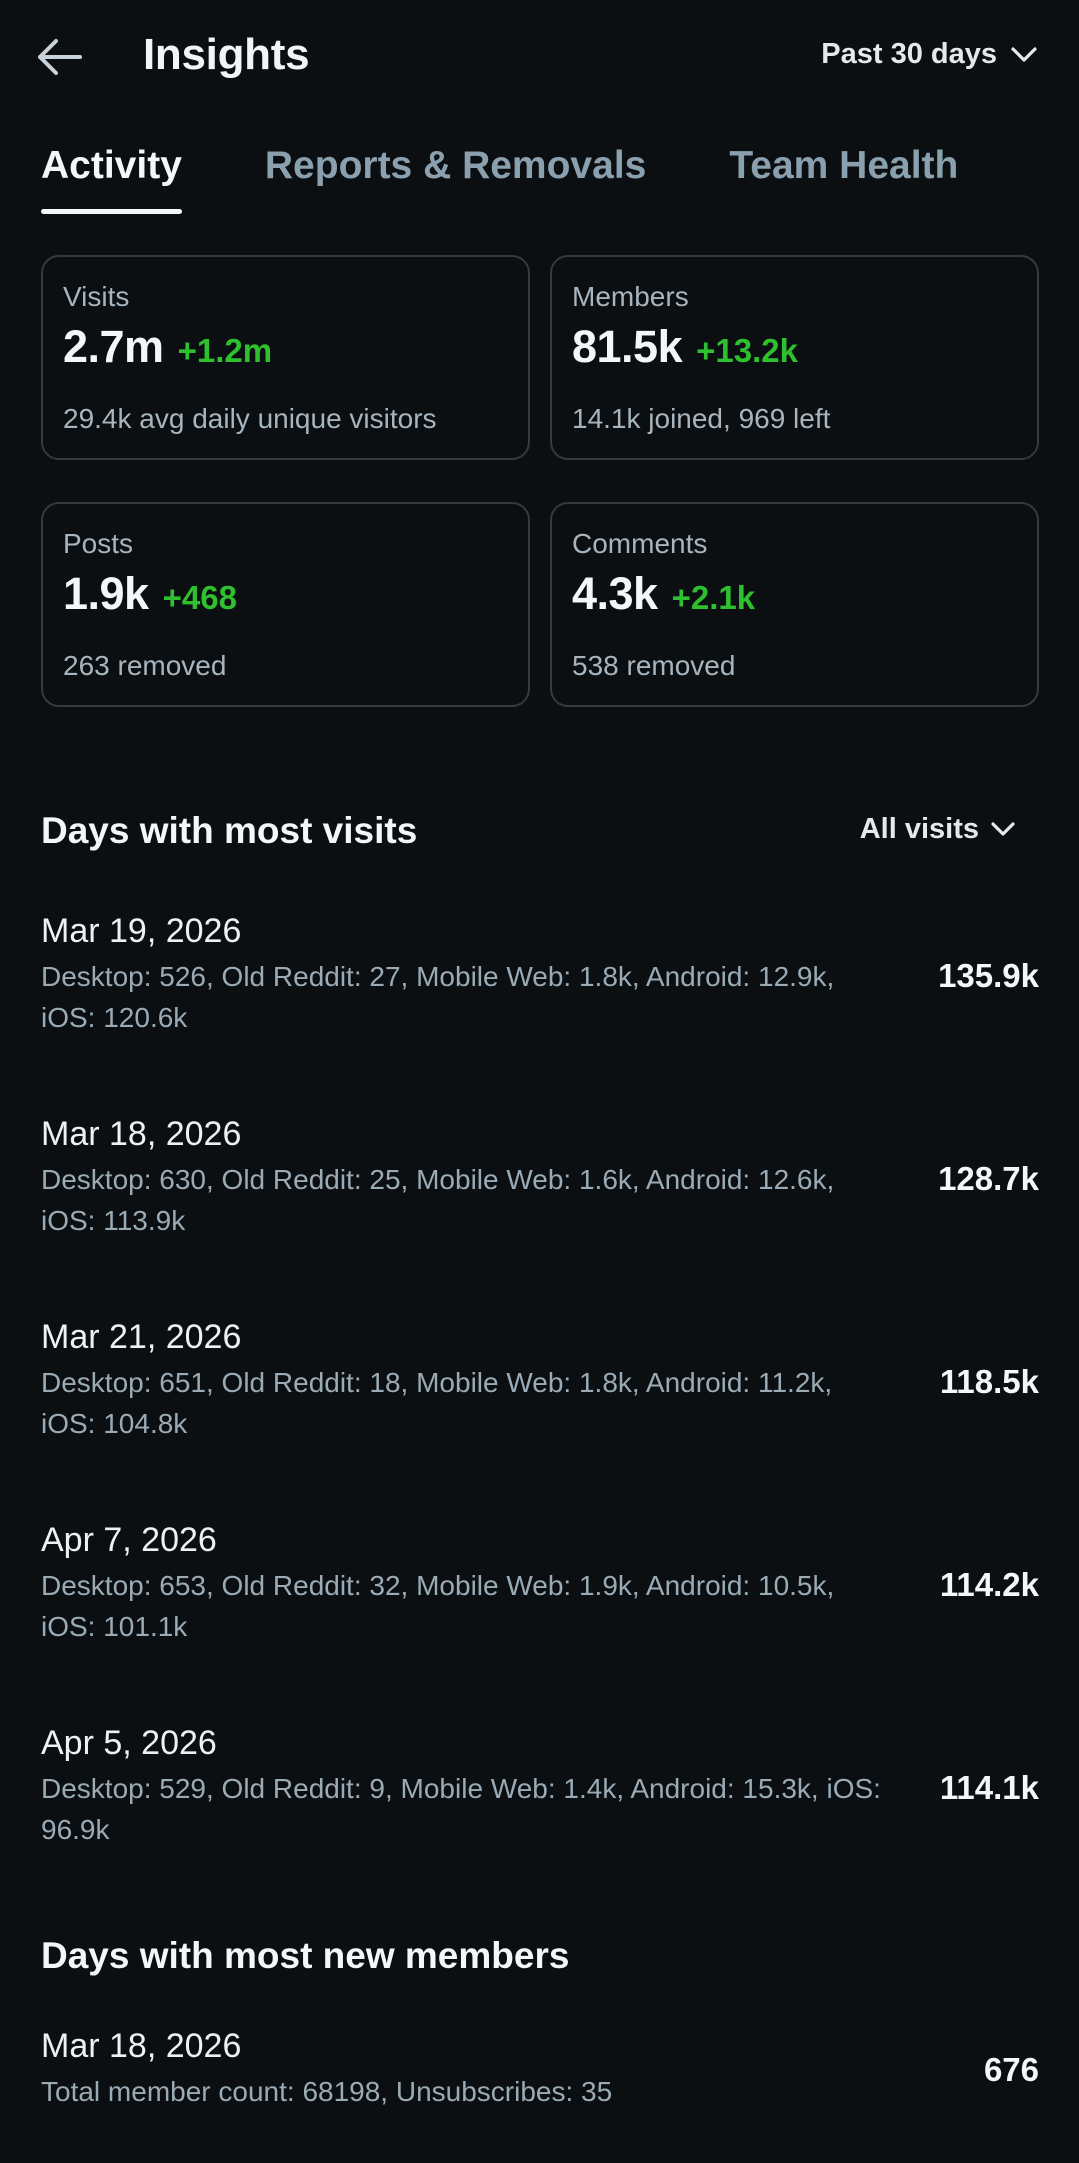  Describe the element at coordinates (113, 346) in the screenshot. I see `visits-value: 2.7m` at that location.